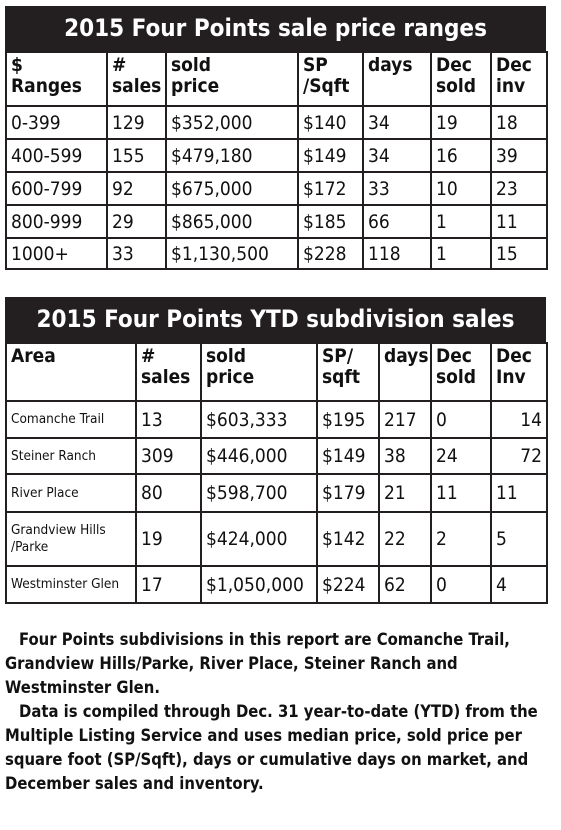  I want to click on table-title: 2015 Four Points YTD subdivision sales, so click(275, 319).